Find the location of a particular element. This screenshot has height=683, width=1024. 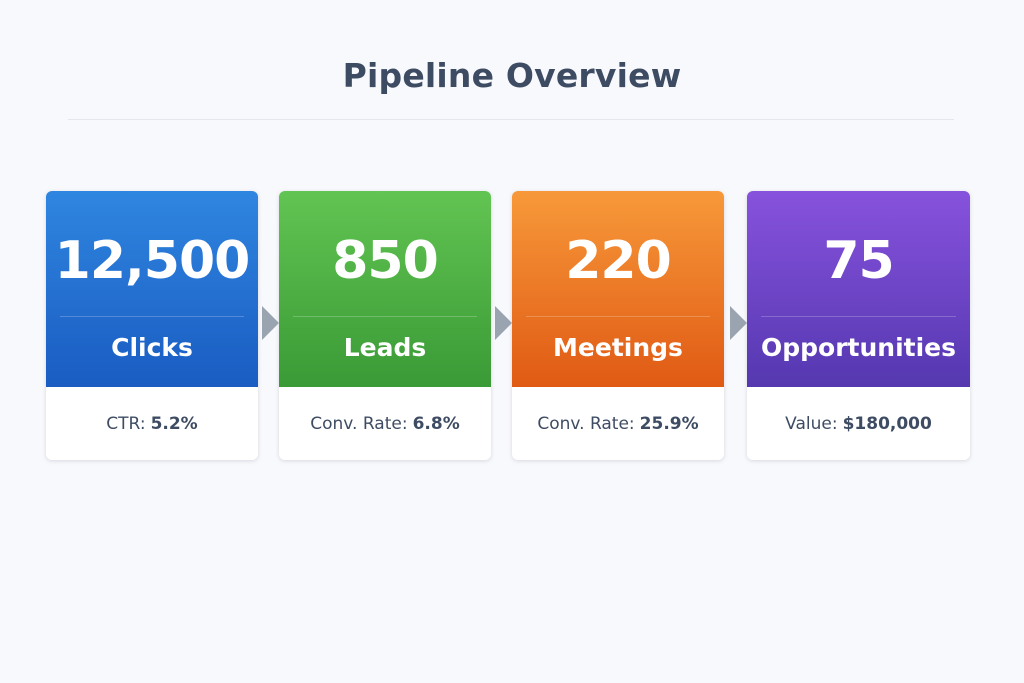

stage-metric: Conv. Rate: 6.8% is located at coordinates (385, 423).